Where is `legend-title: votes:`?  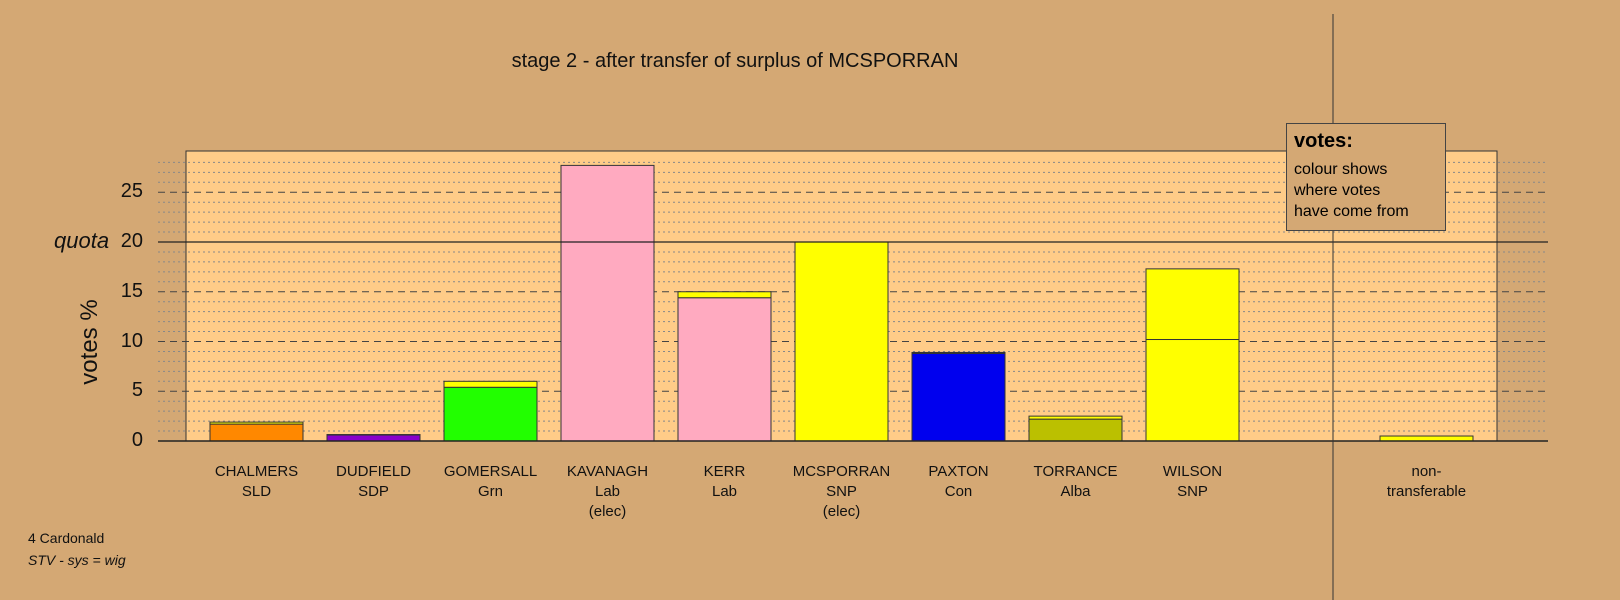 legend-title: votes: is located at coordinates (1323, 141).